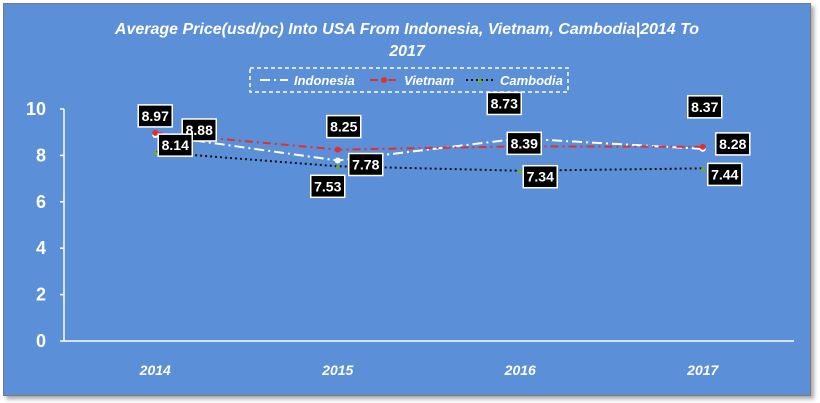 The image size is (820, 403). I want to click on data-label-cambodia: 7.53, so click(328, 186).